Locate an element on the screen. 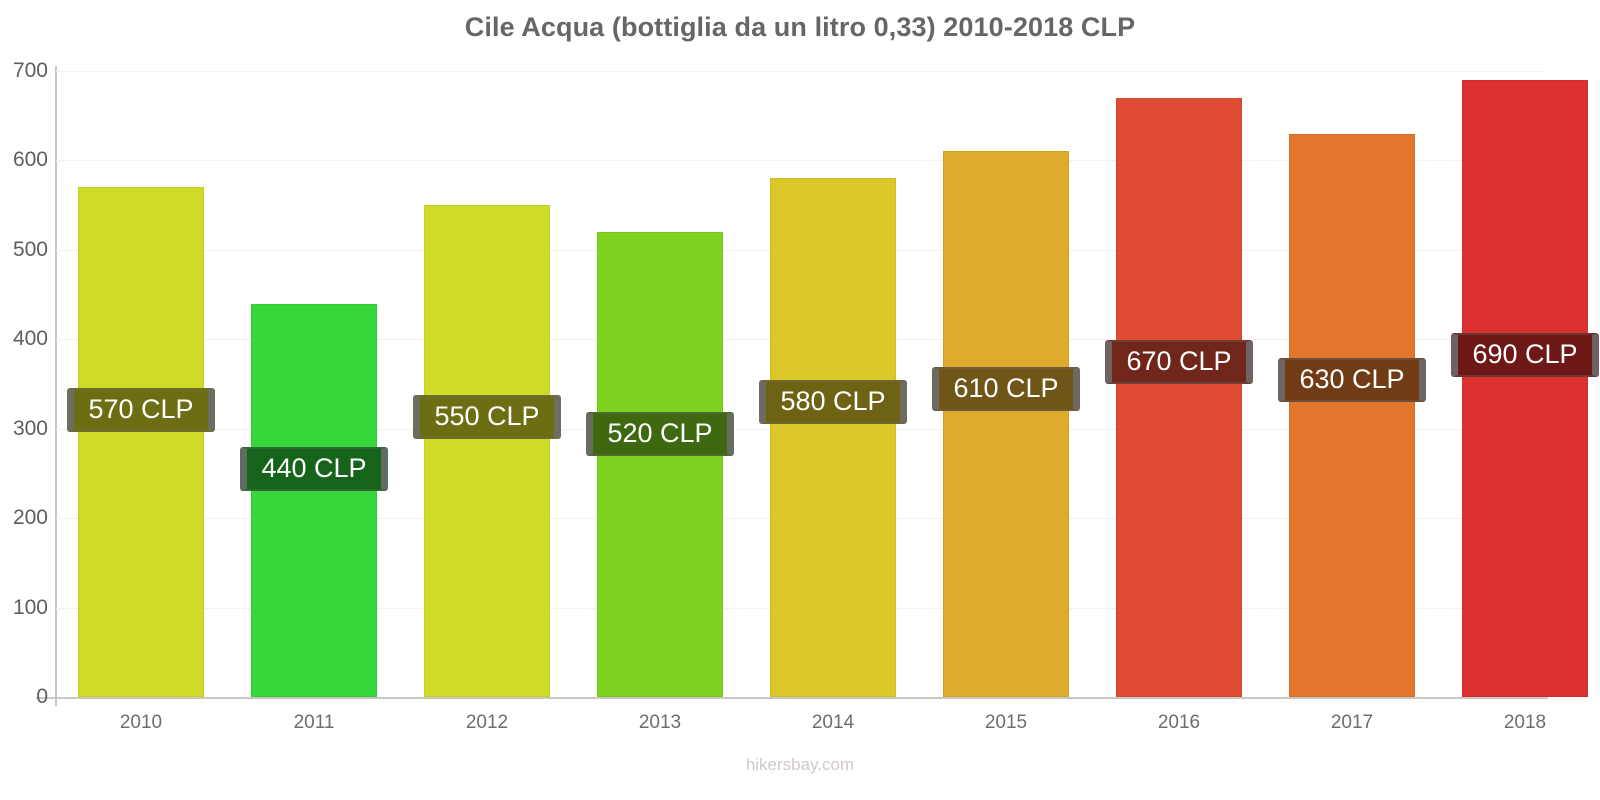  x-tick-label: 2013 is located at coordinates (660, 722).